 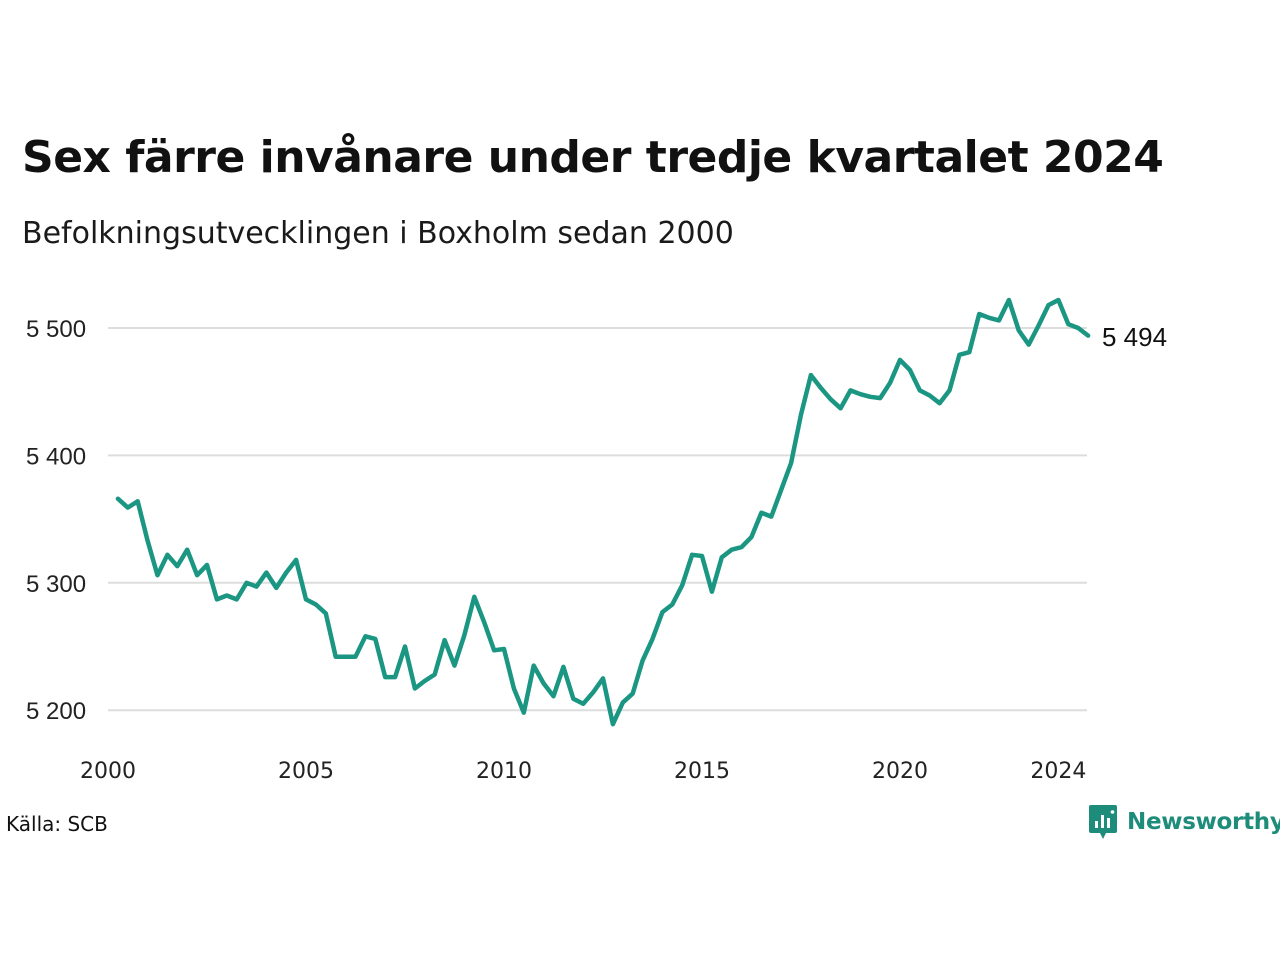 What do you see at coordinates (1203, 822) in the screenshot?
I see `brand-name: Newsworthy` at bounding box center [1203, 822].